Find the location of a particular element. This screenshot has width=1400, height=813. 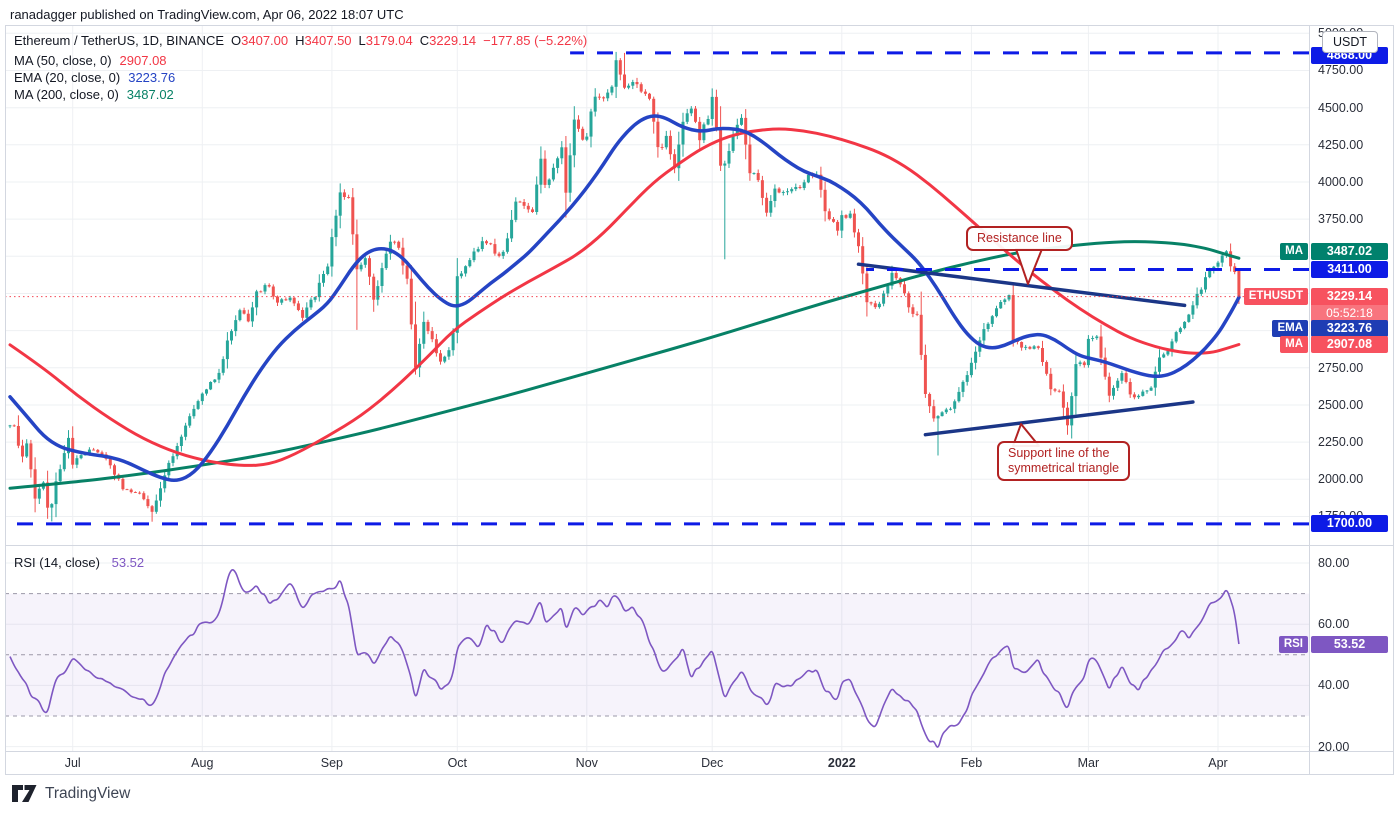

ema20-value: 3223.76 is located at coordinates (152, 77).